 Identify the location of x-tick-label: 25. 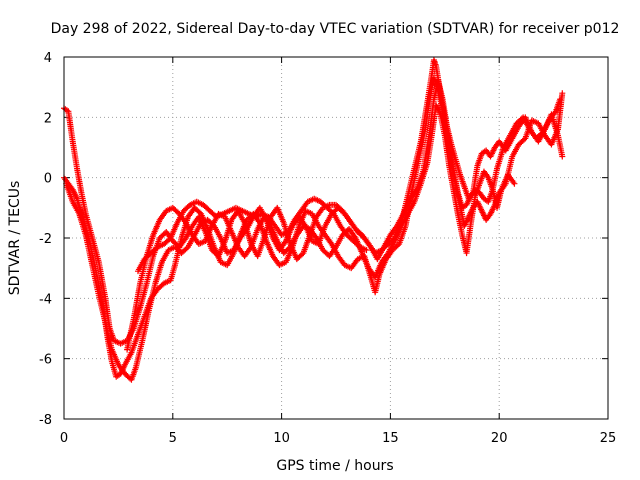
(608, 438).